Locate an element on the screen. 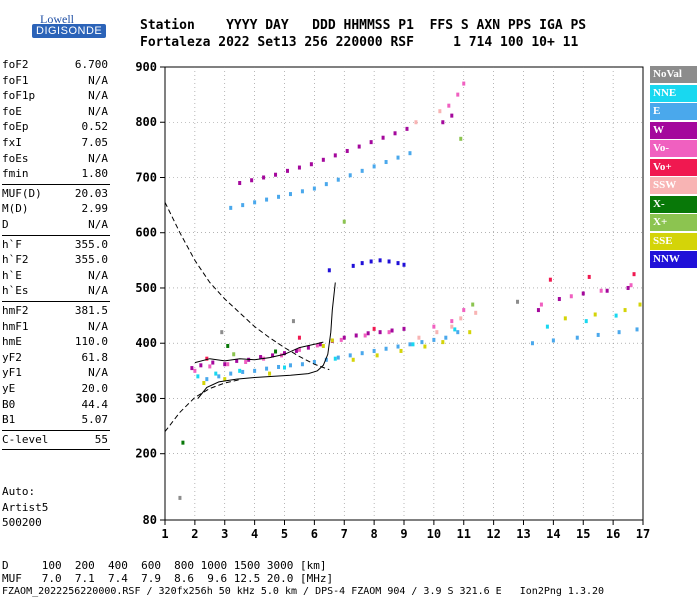 This screenshot has height=600, width=700. x-tick-label: 15 is located at coordinates (583, 534).